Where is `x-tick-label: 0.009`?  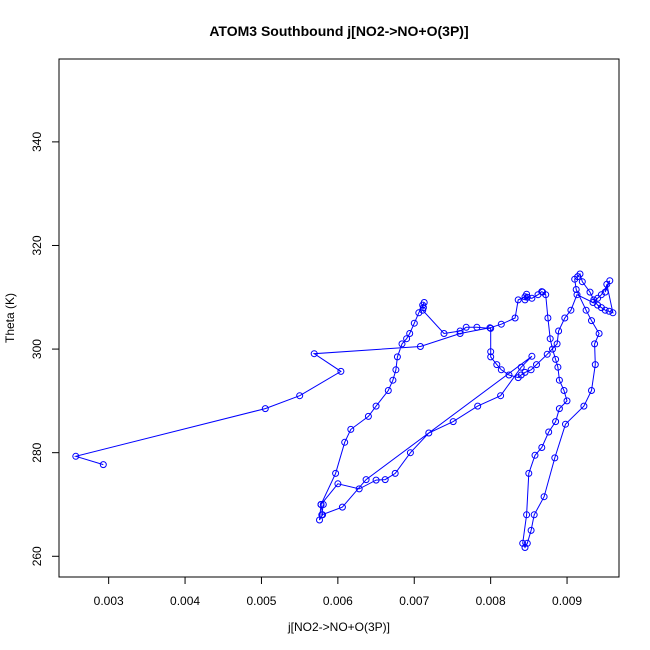 x-tick-label: 0.009 is located at coordinates (567, 601).